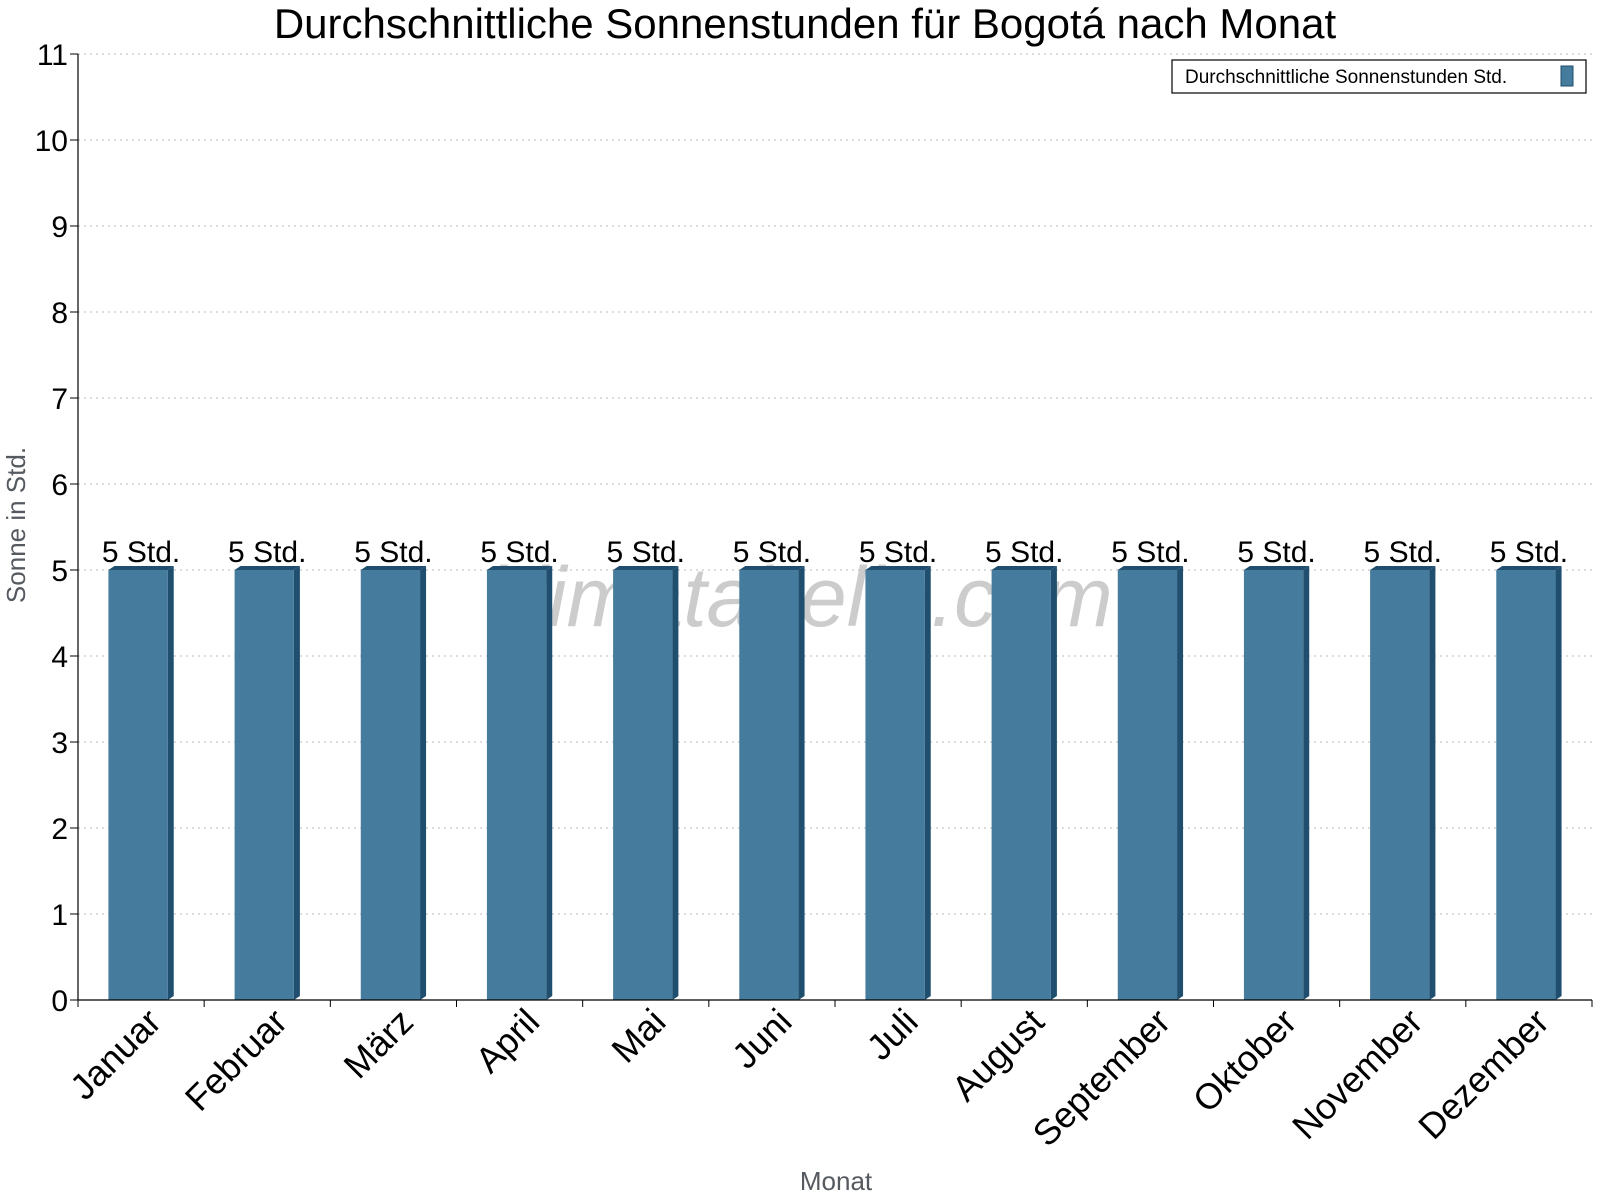 This screenshot has width=1600, height=1200. What do you see at coordinates (379, 1044) in the screenshot?
I see `x-tick-label: März` at bounding box center [379, 1044].